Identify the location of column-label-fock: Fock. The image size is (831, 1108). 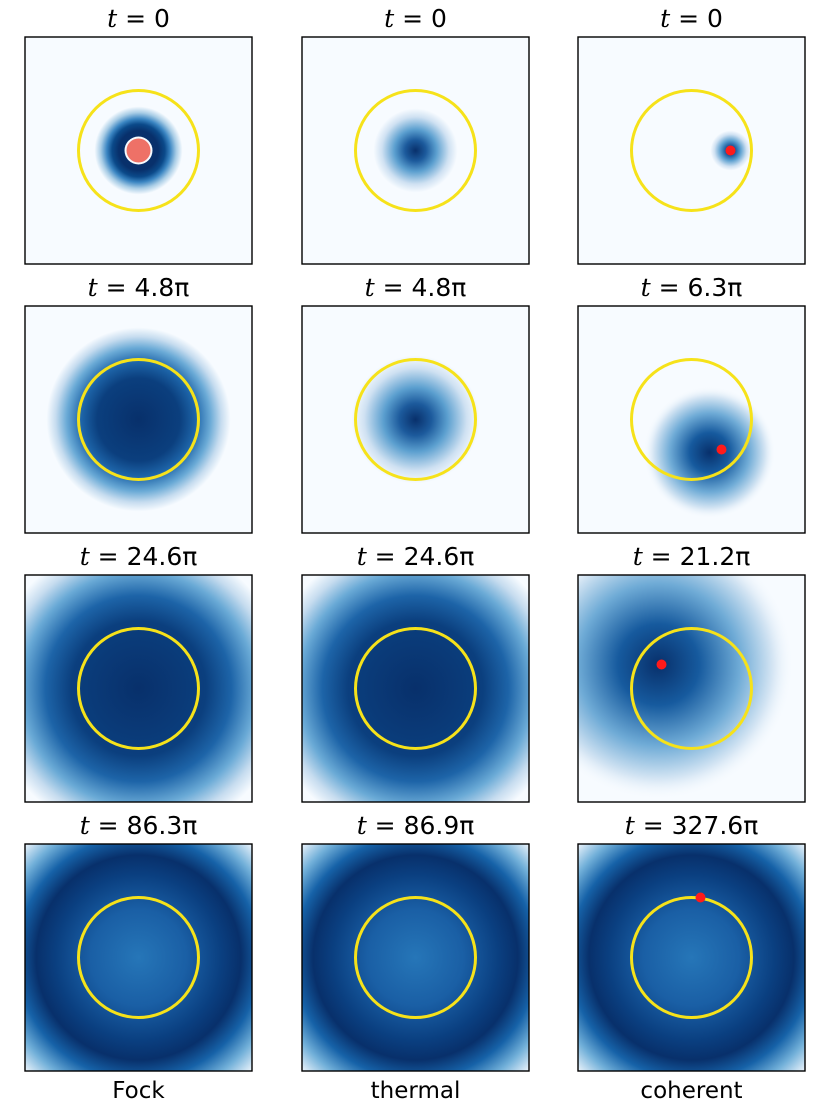
(138, 1091).